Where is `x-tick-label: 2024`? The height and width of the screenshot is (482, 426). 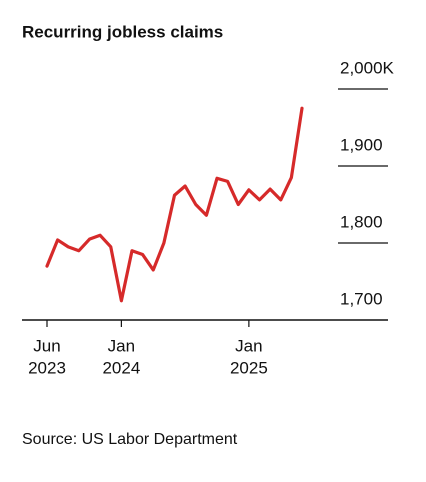 x-tick-label: 2024 is located at coordinates (121, 367).